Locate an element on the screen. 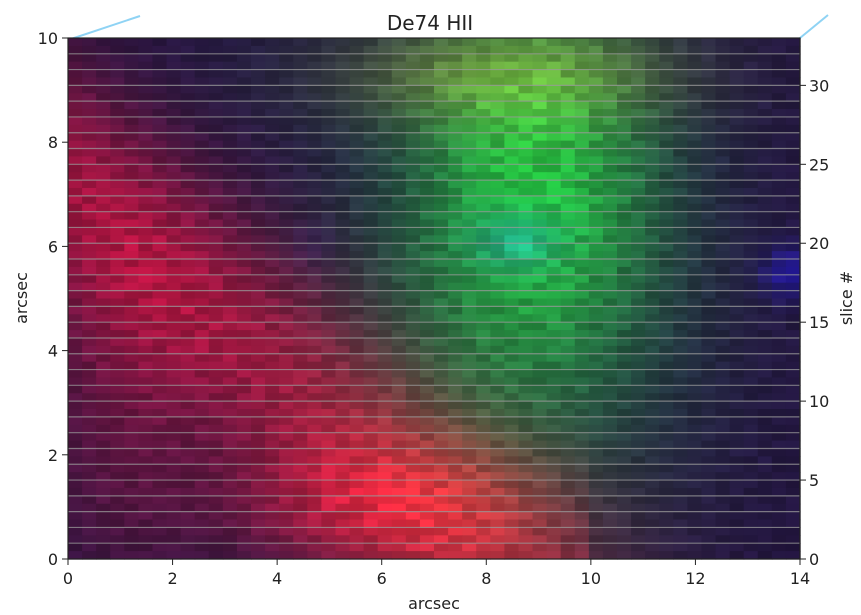 Image resolution: width=861 pixels, height=615 pixels. y-tick-label: 8 is located at coordinates (53, 142).